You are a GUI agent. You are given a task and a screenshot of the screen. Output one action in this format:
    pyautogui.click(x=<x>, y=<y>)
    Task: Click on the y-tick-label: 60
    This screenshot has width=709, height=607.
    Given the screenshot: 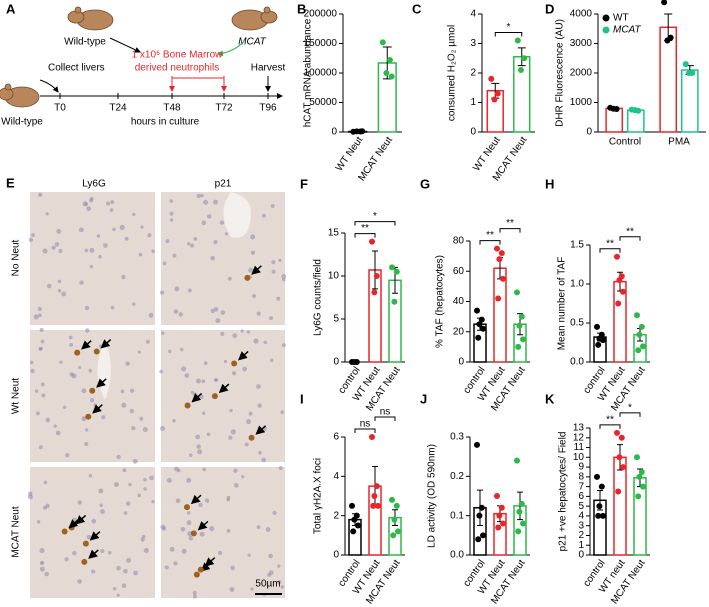 What is the action you would take?
    pyautogui.click(x=459, y=271)
    